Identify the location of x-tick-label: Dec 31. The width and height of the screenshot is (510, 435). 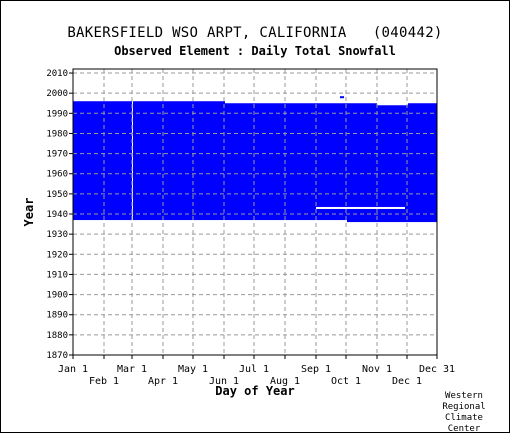
(437, 369).